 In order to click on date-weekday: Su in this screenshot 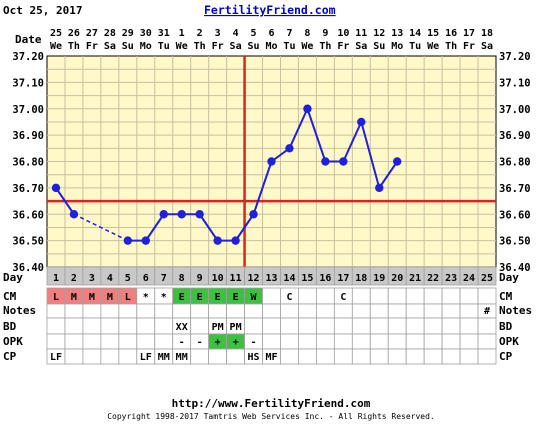, I will do `click(128, 46)`.